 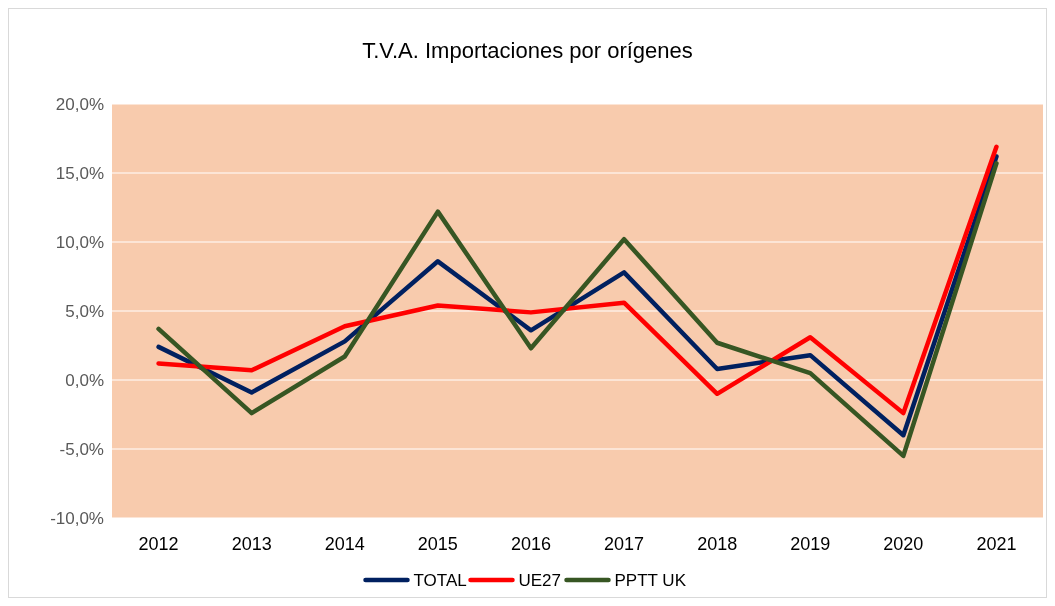 What do you see at coordinates (84, 311) in the screenshot?
I see `y-tick-label: 5,0%` at bounding box center [84, 311].